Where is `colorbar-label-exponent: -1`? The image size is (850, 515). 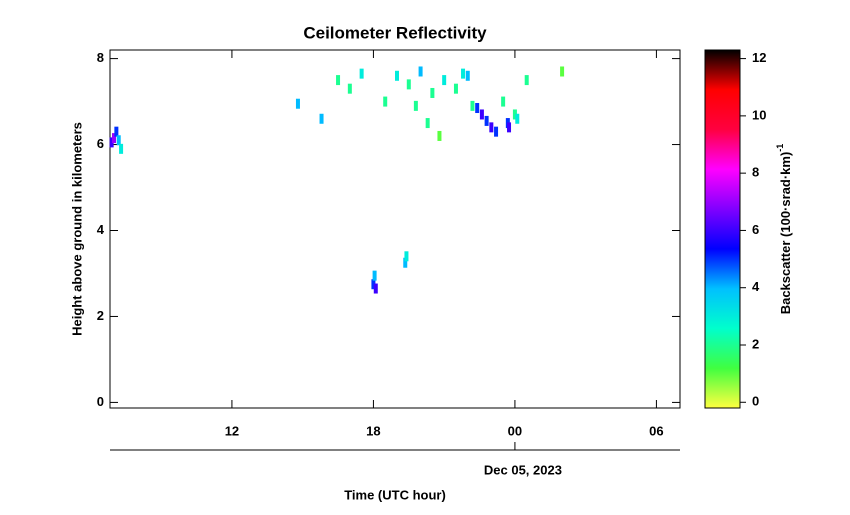 colorbar-label-exponent: -1 is located at coordinates (780, 148).